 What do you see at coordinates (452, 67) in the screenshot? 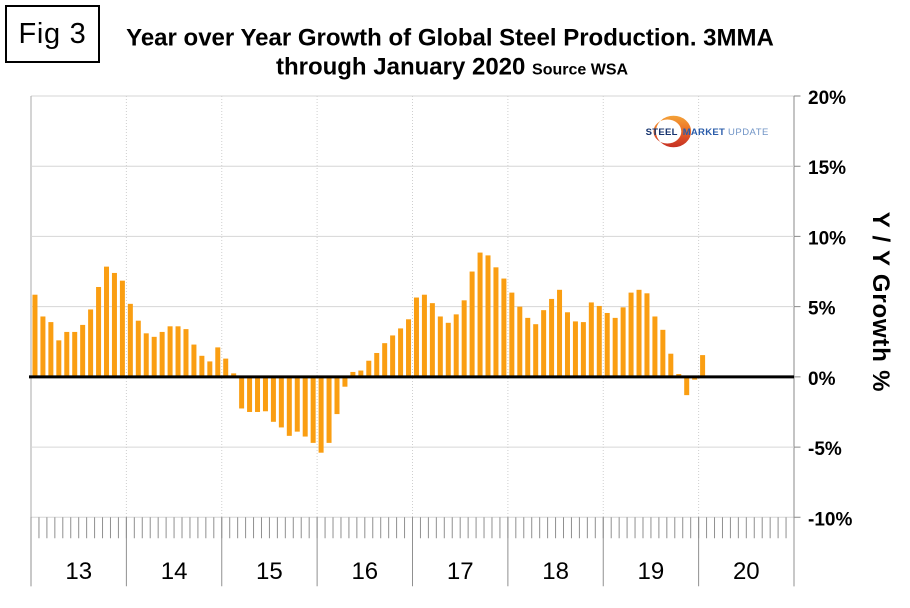
I see `svg-text:through January 2020 Source WS: through January 2020 Source WSA` at bounding box center [452, 67].